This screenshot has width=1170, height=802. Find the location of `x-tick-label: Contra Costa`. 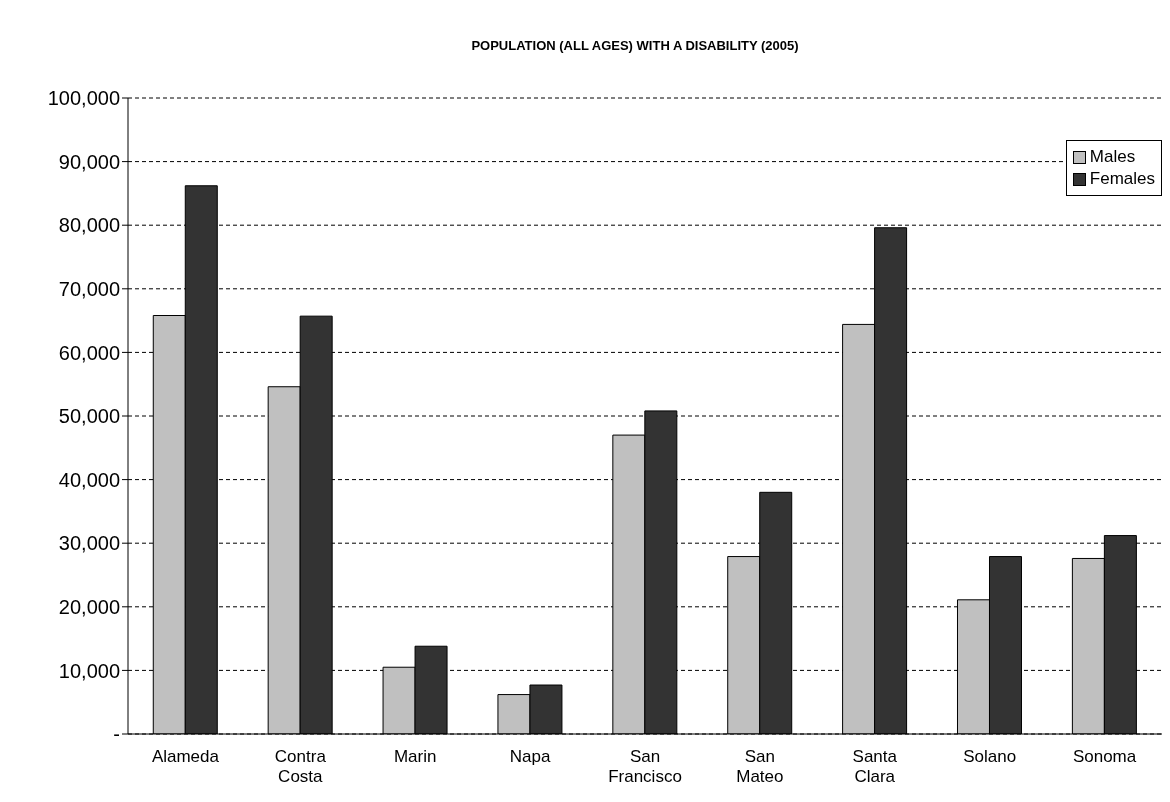

x-tick-label: Contra Costa is located at coordinates (300, 766).